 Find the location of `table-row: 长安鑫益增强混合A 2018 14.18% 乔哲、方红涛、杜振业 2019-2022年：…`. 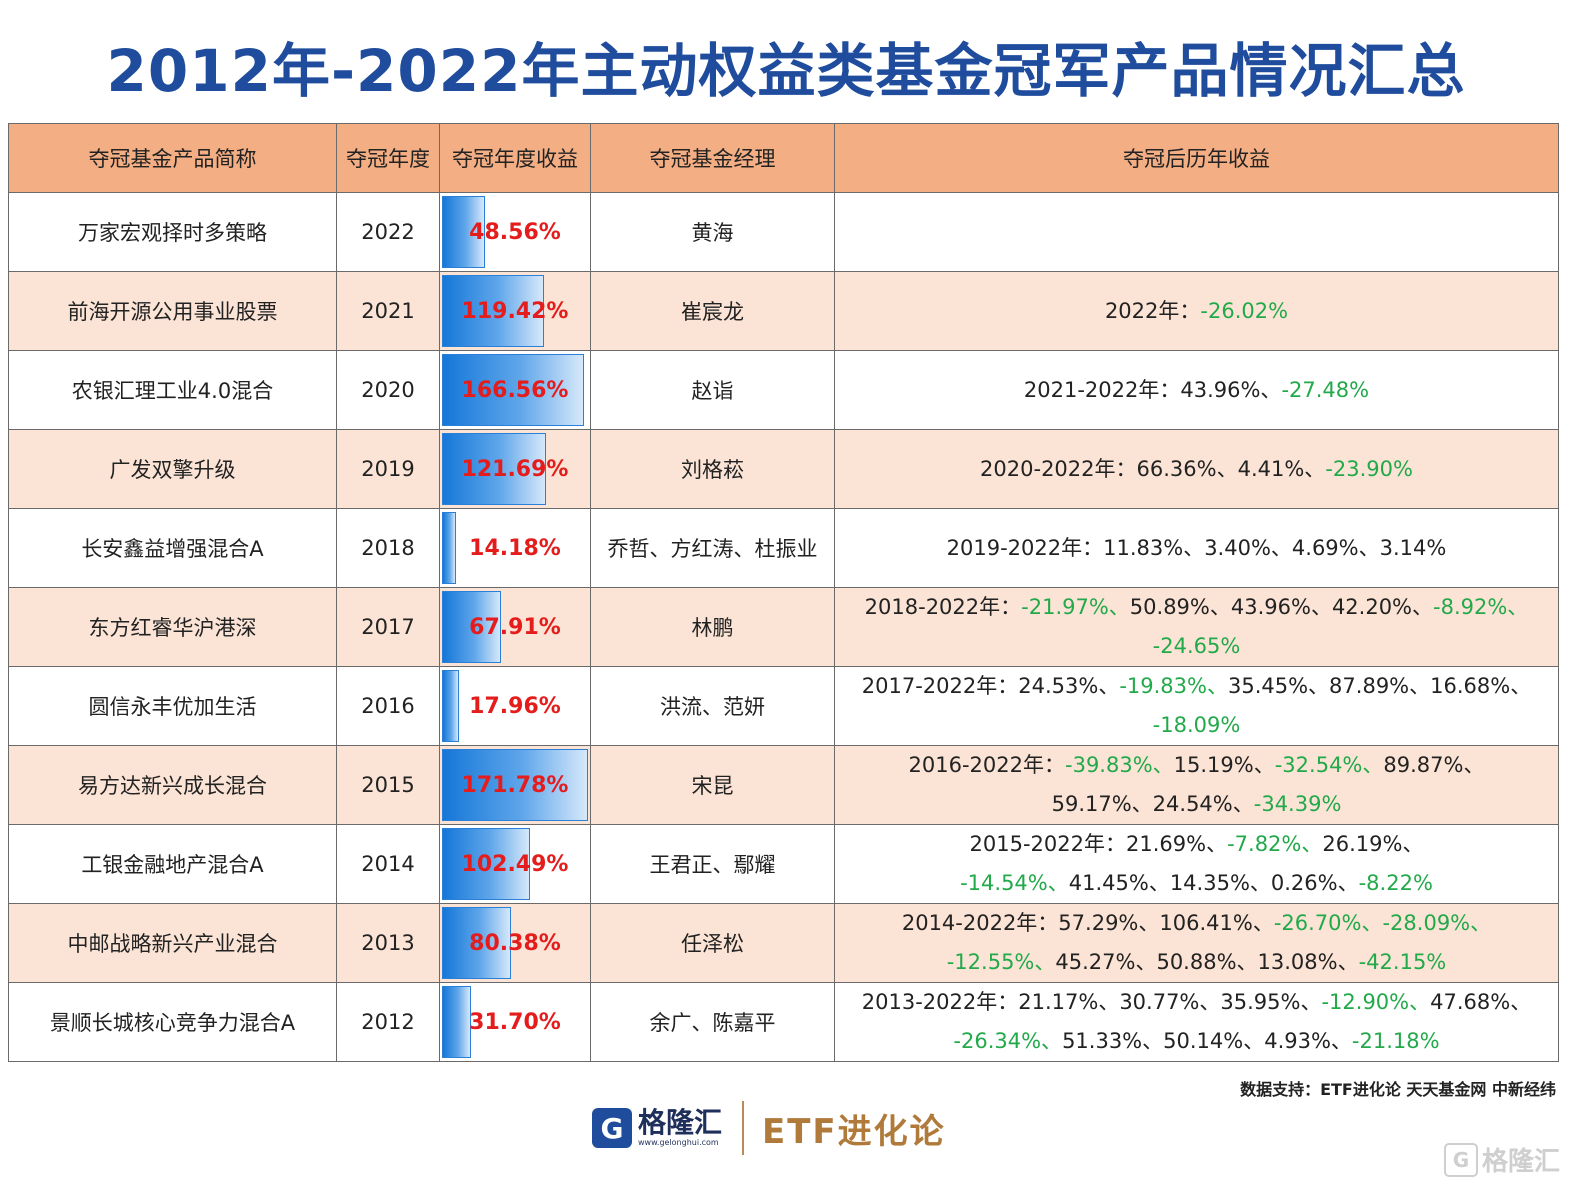

table-row: 长安鑫益增强混合A 2018 14.18% 乔哲、方红涛、杜振业 2019-2022年：… is located at coordinates (783, 548).